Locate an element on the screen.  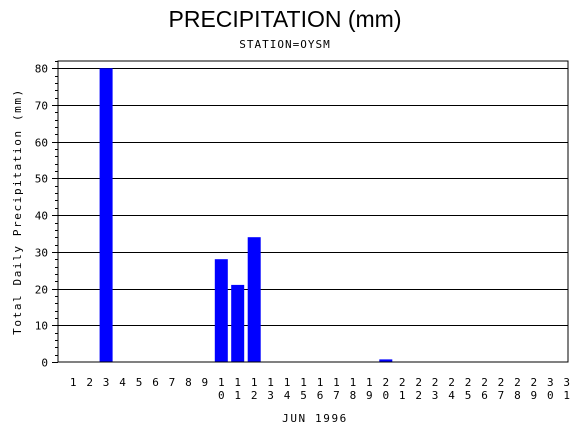
x-tick-label: 9 is located at coordinates (204, 382).